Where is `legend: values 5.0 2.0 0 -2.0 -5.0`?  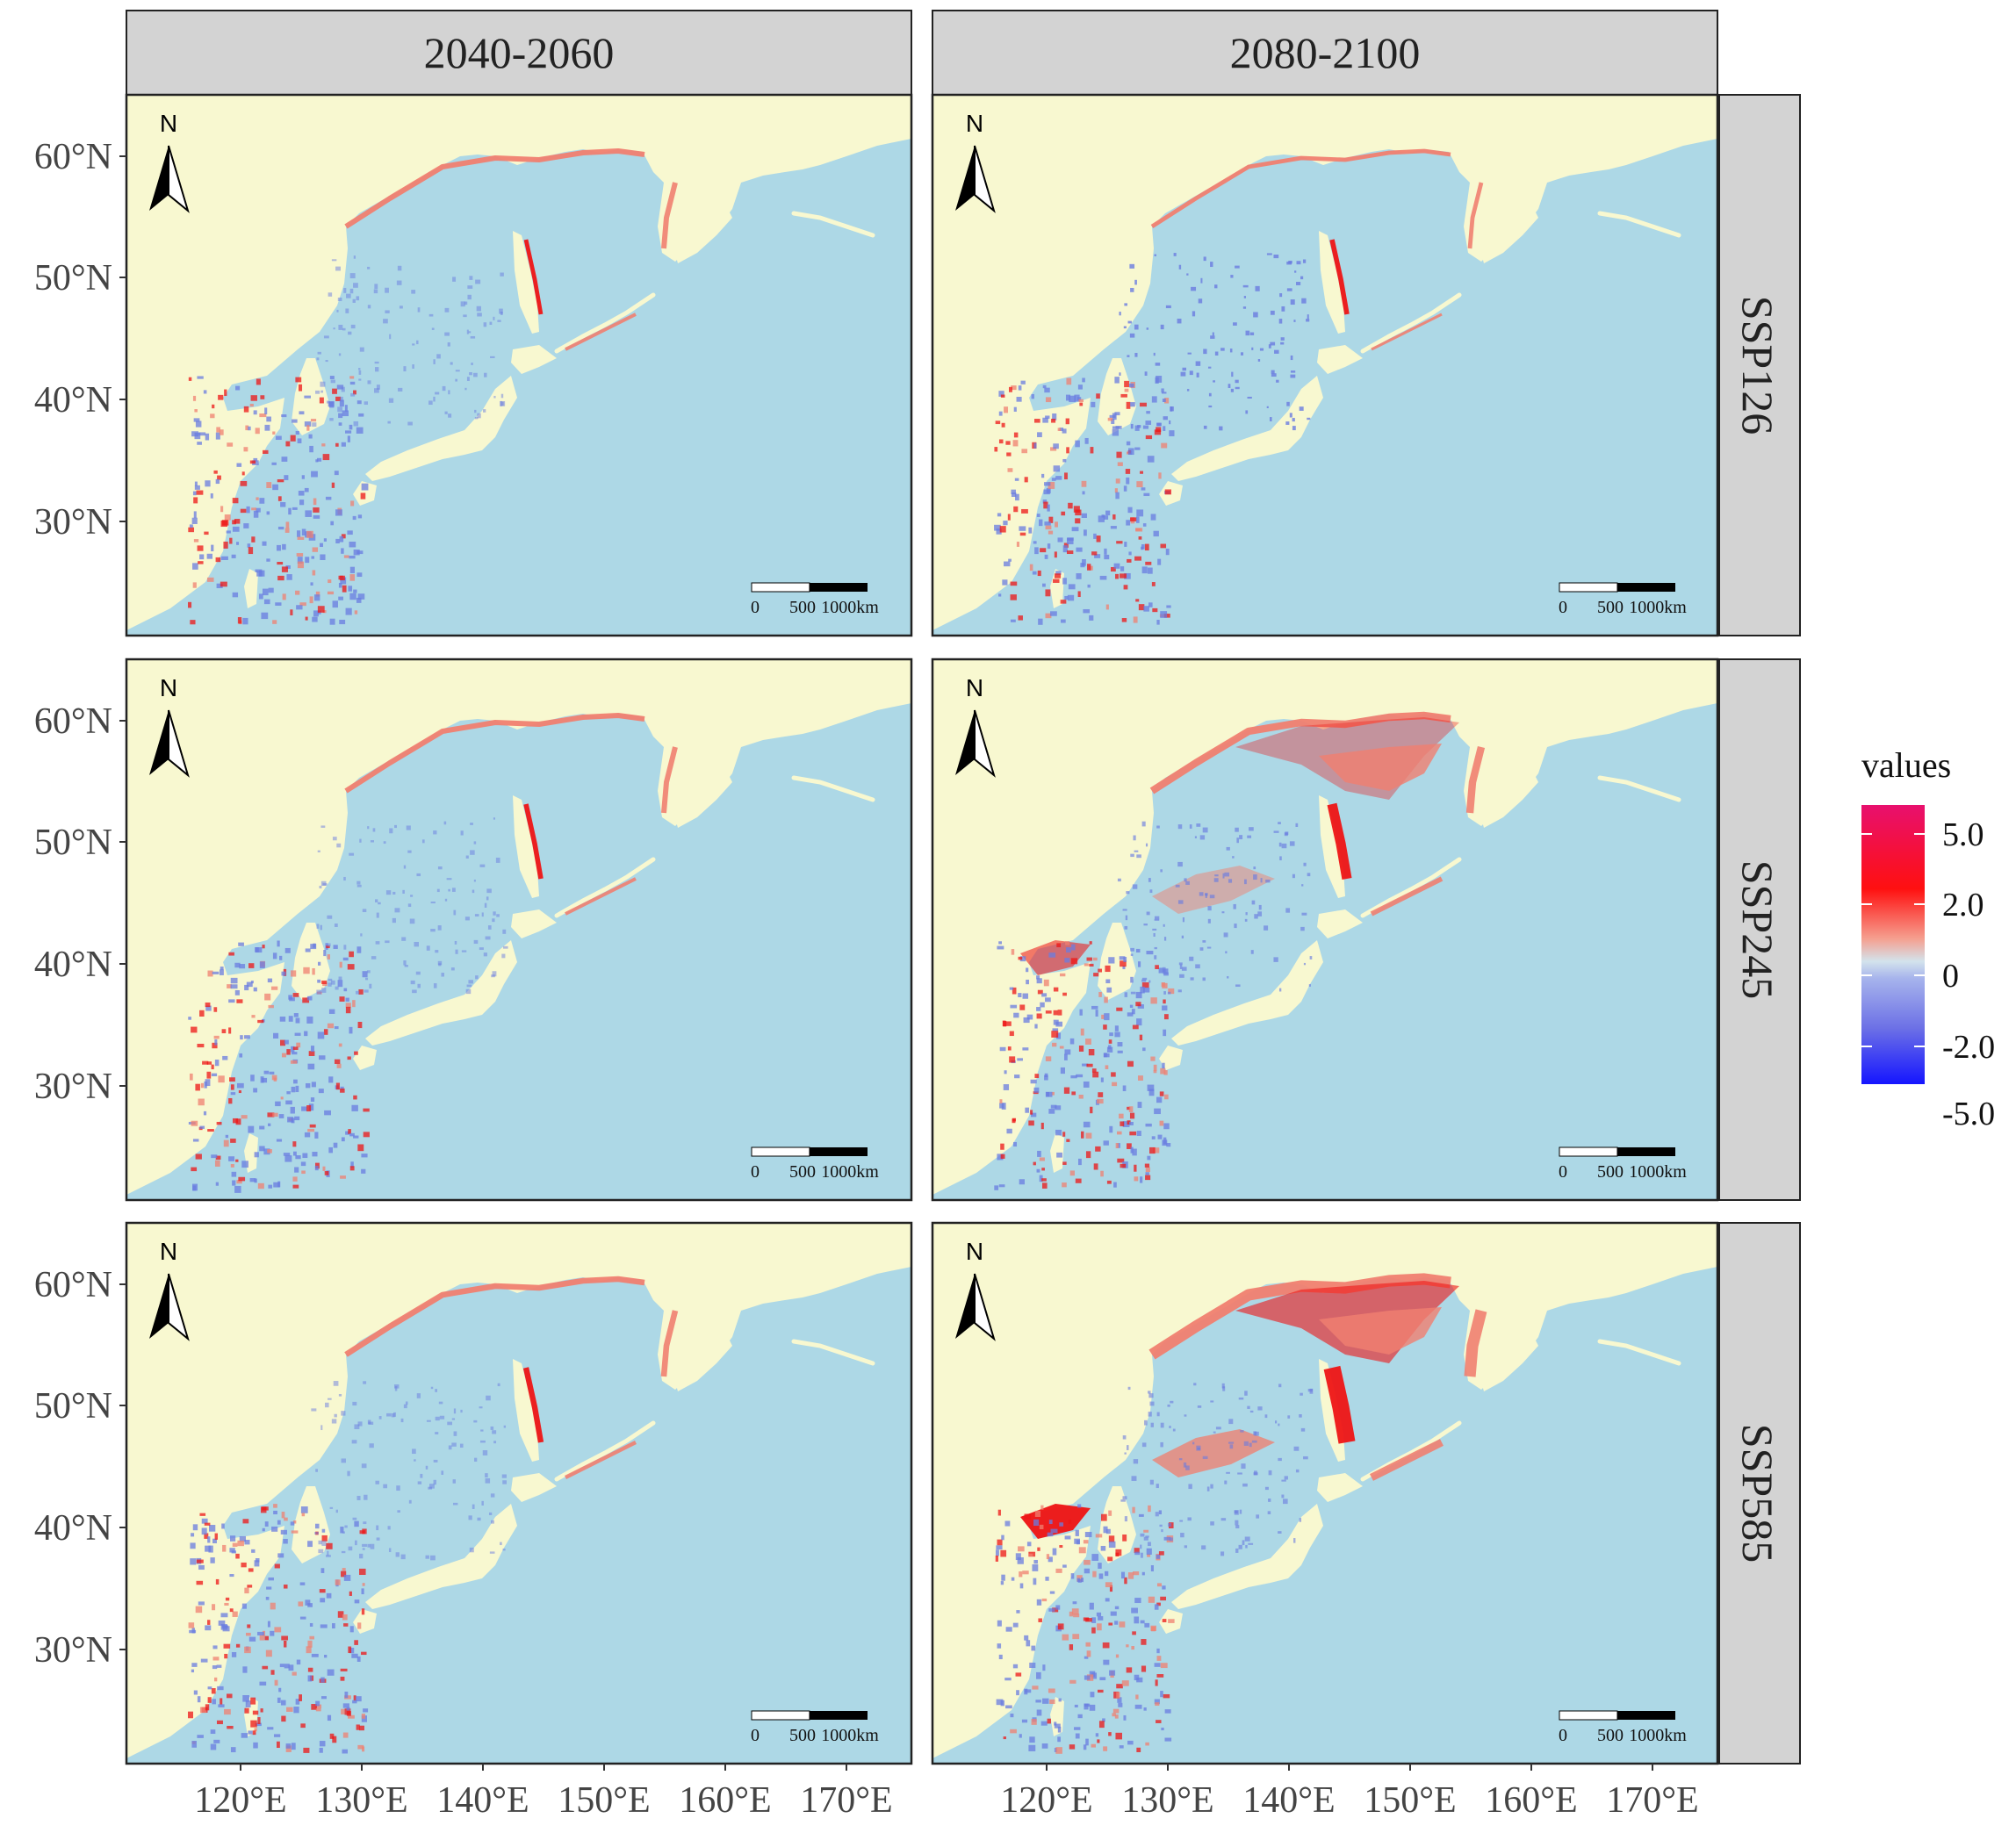
legend: values 5.0 2.0 0 -2.0 -5.0 is located at coordinates (1928, 939).